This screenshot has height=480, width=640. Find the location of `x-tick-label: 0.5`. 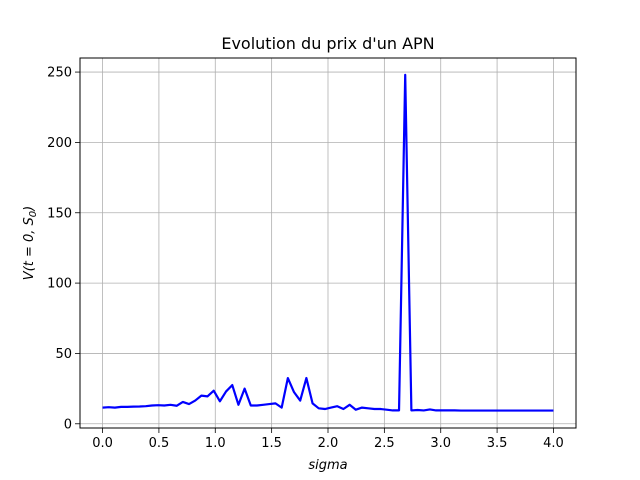

x-tick-label: 0.5 is located at coordinates (159, 443).